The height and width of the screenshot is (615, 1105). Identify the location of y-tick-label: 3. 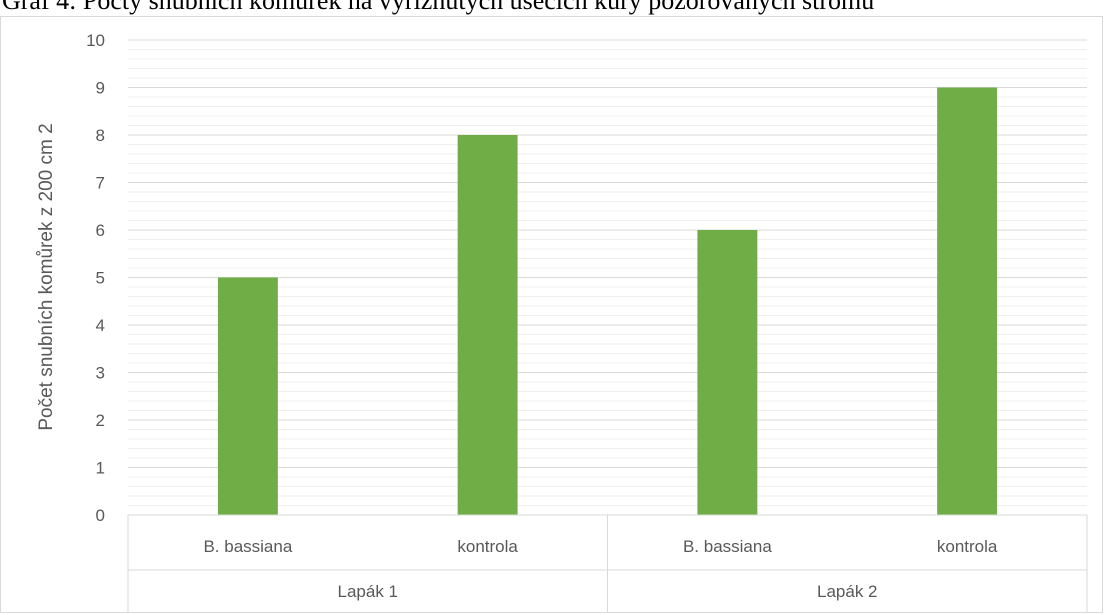
(100, 373).